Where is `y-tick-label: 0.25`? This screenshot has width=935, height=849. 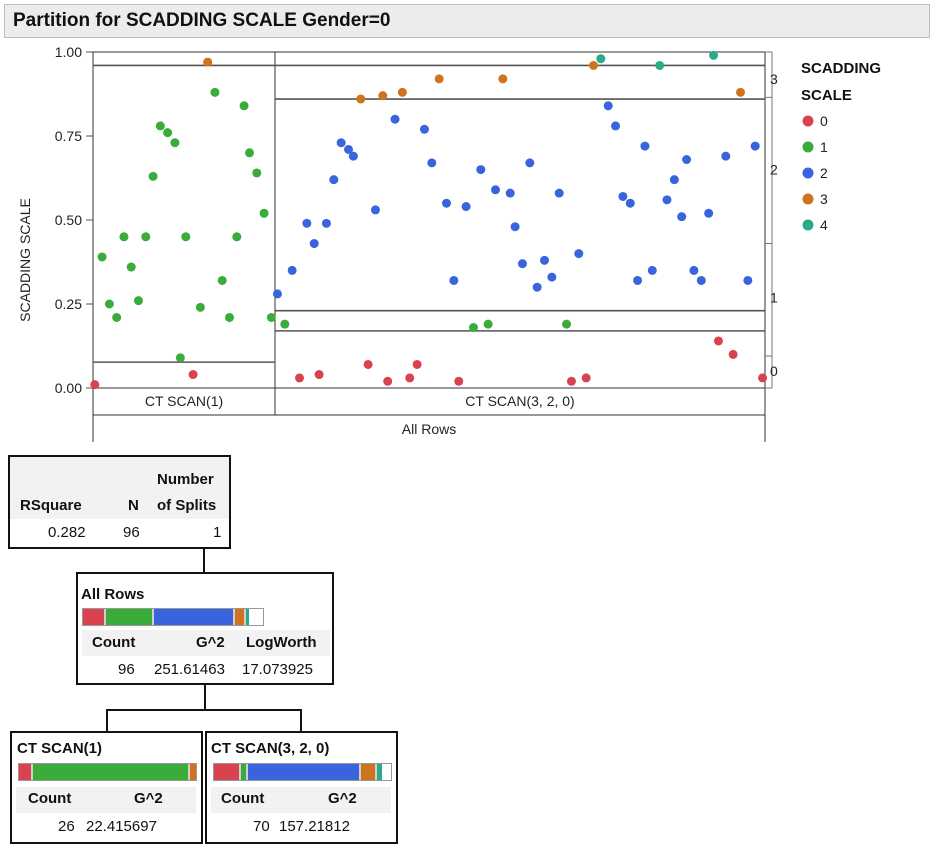
y-tick-label: 0.25 is located at coordinates (68, 304).